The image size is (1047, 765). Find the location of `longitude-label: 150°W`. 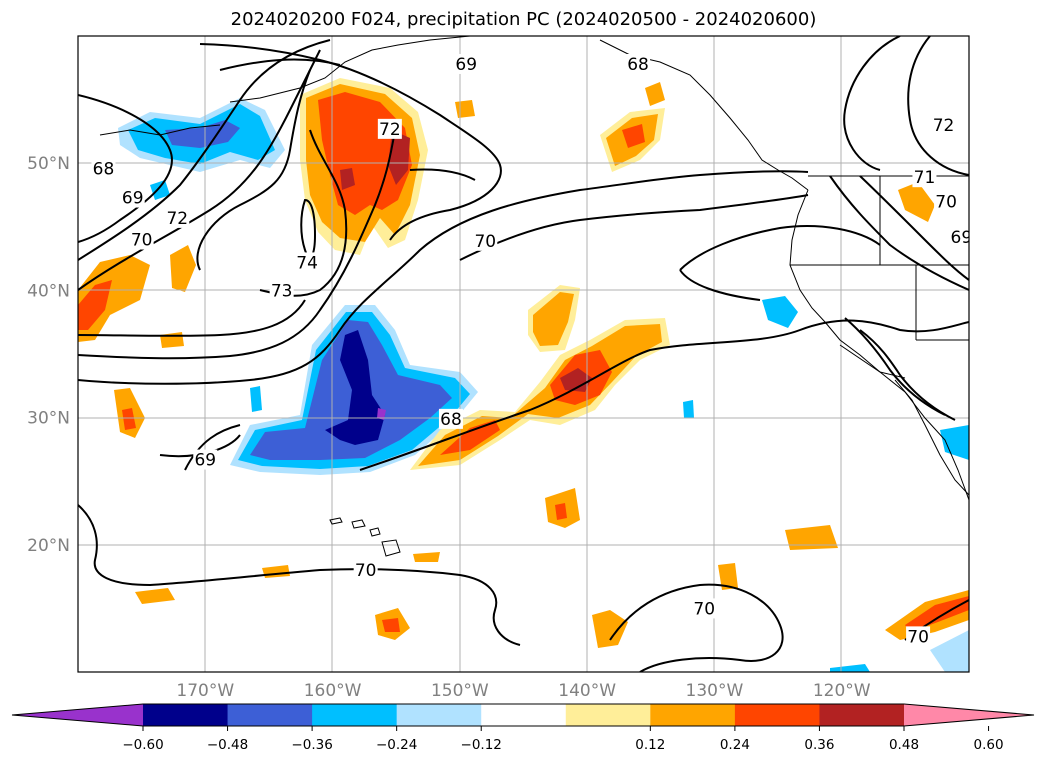

longitude-label: 150°W is located at coordinates (460, 691).